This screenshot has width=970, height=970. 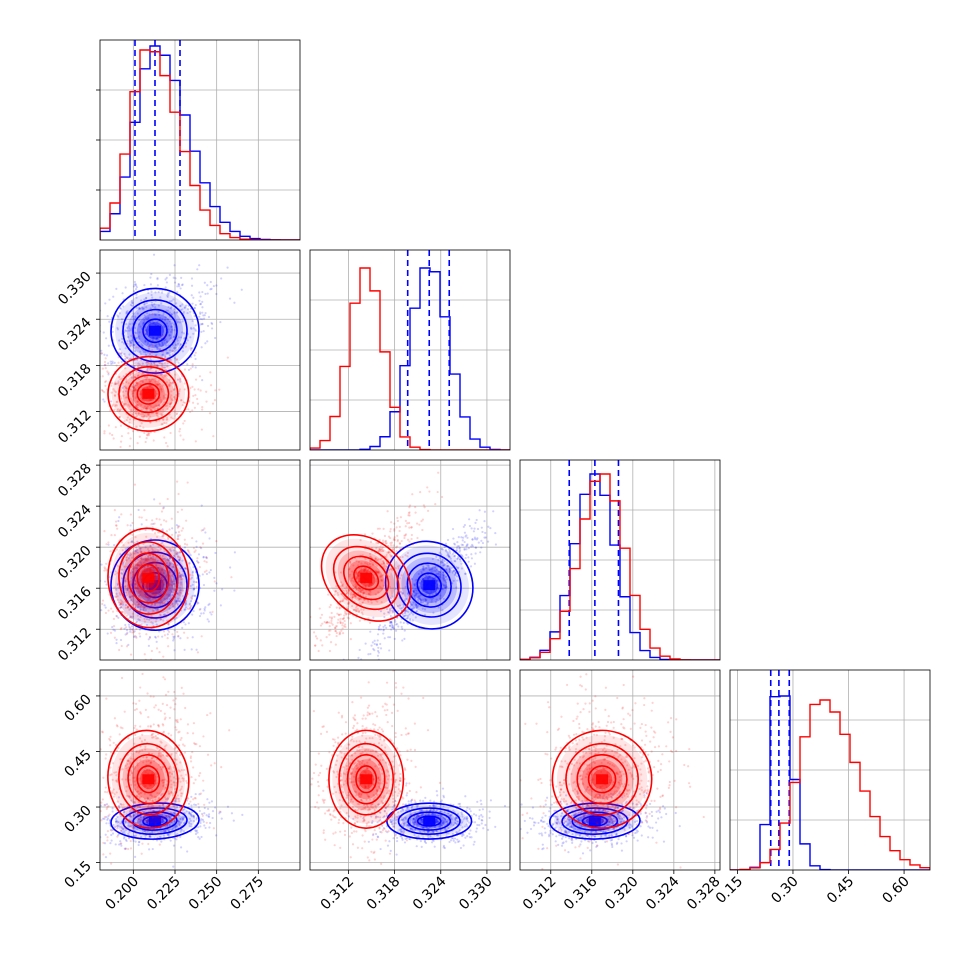 I want to click on panel-border, so click(x=410, y=350).